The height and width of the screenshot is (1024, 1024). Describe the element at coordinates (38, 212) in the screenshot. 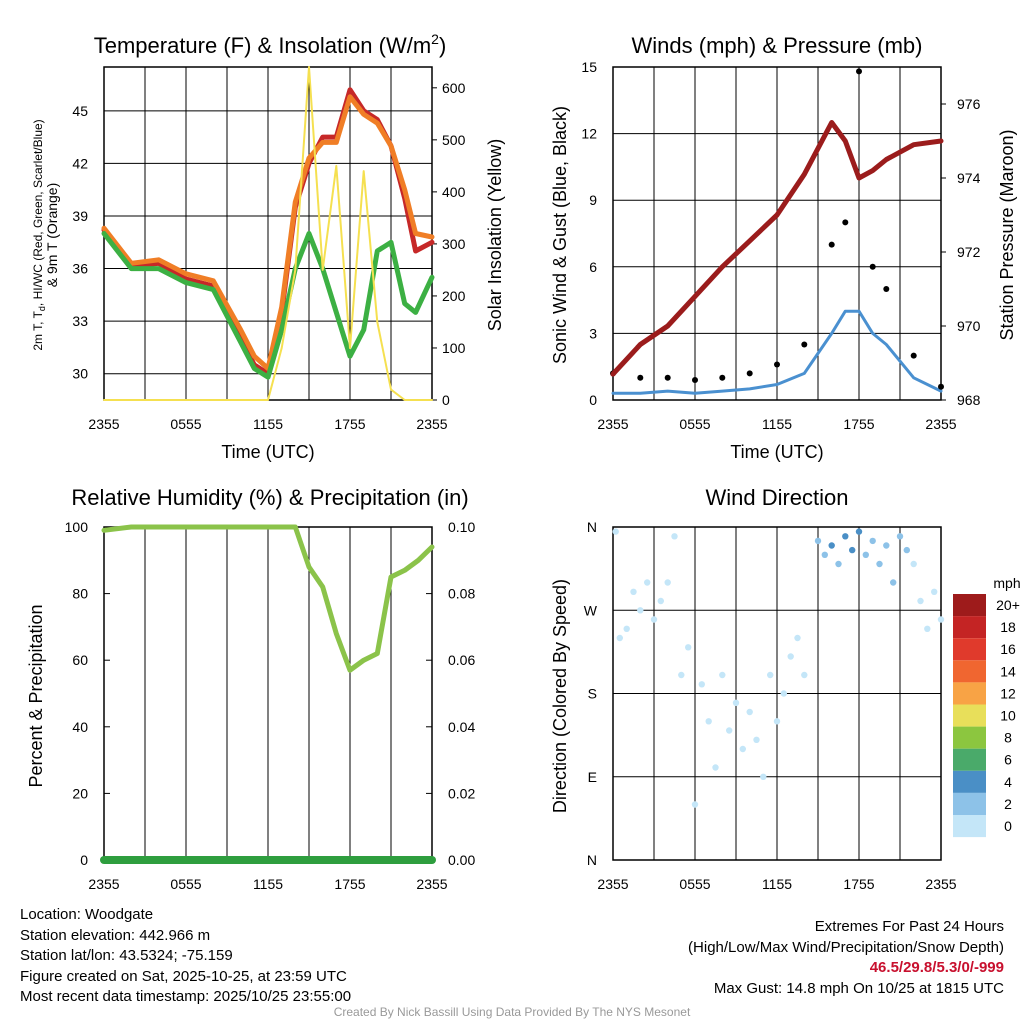

I see `y-axis-title-tail: , HI/WC (Red, Green, Scarlet/Blue)` at that location.